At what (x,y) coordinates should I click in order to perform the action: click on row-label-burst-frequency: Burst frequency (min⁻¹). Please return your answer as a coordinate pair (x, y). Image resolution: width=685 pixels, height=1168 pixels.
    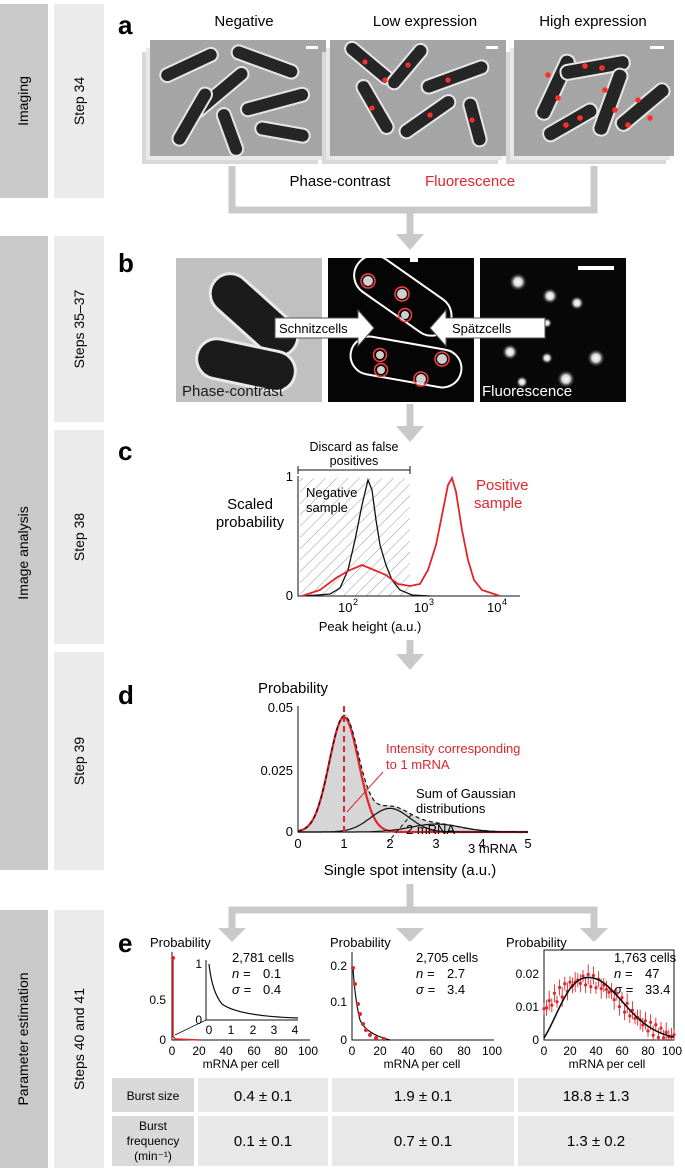
    Looking at the image, I should click on (153, 1141).